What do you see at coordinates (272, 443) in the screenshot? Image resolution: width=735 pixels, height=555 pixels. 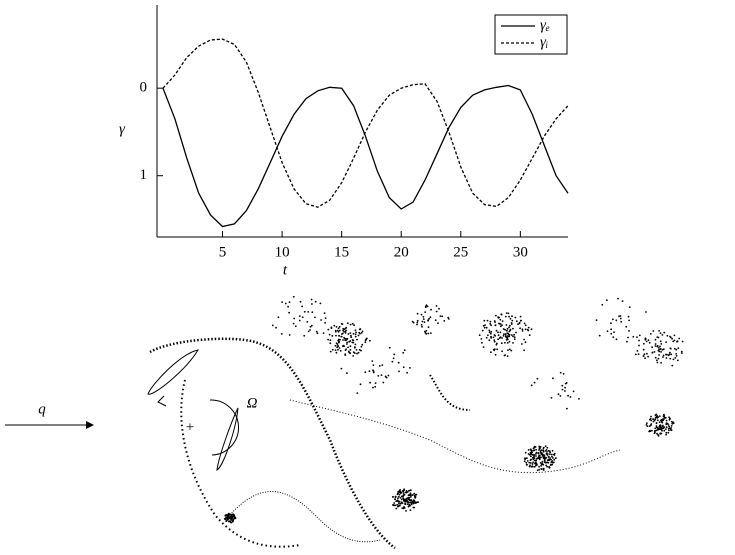 I see `wake-filament` at bounding box center [272, 443].